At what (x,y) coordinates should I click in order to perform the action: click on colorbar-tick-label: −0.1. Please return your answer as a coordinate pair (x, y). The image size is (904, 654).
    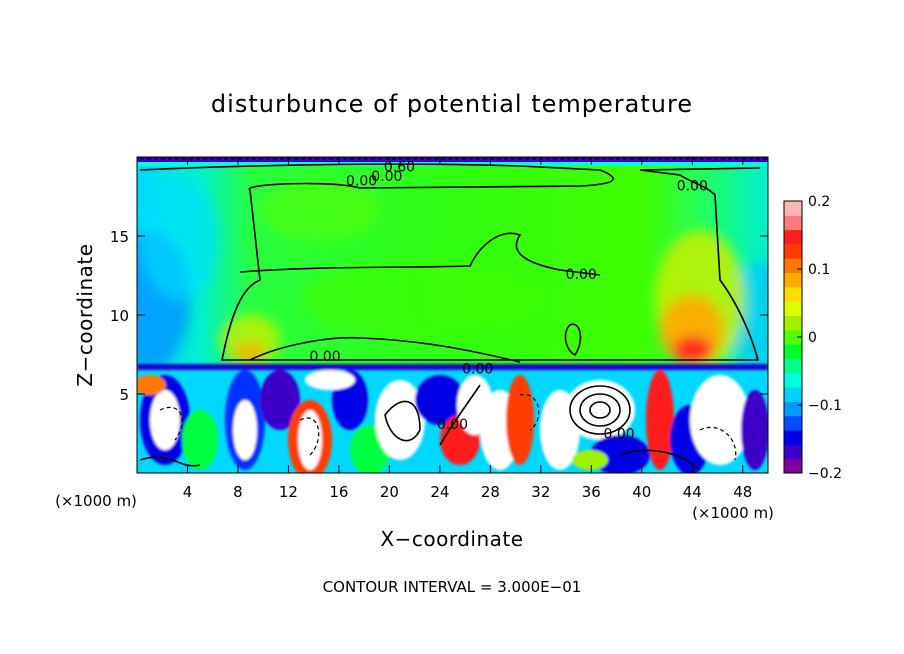
    Looking at the image, I should click on (825, 406).